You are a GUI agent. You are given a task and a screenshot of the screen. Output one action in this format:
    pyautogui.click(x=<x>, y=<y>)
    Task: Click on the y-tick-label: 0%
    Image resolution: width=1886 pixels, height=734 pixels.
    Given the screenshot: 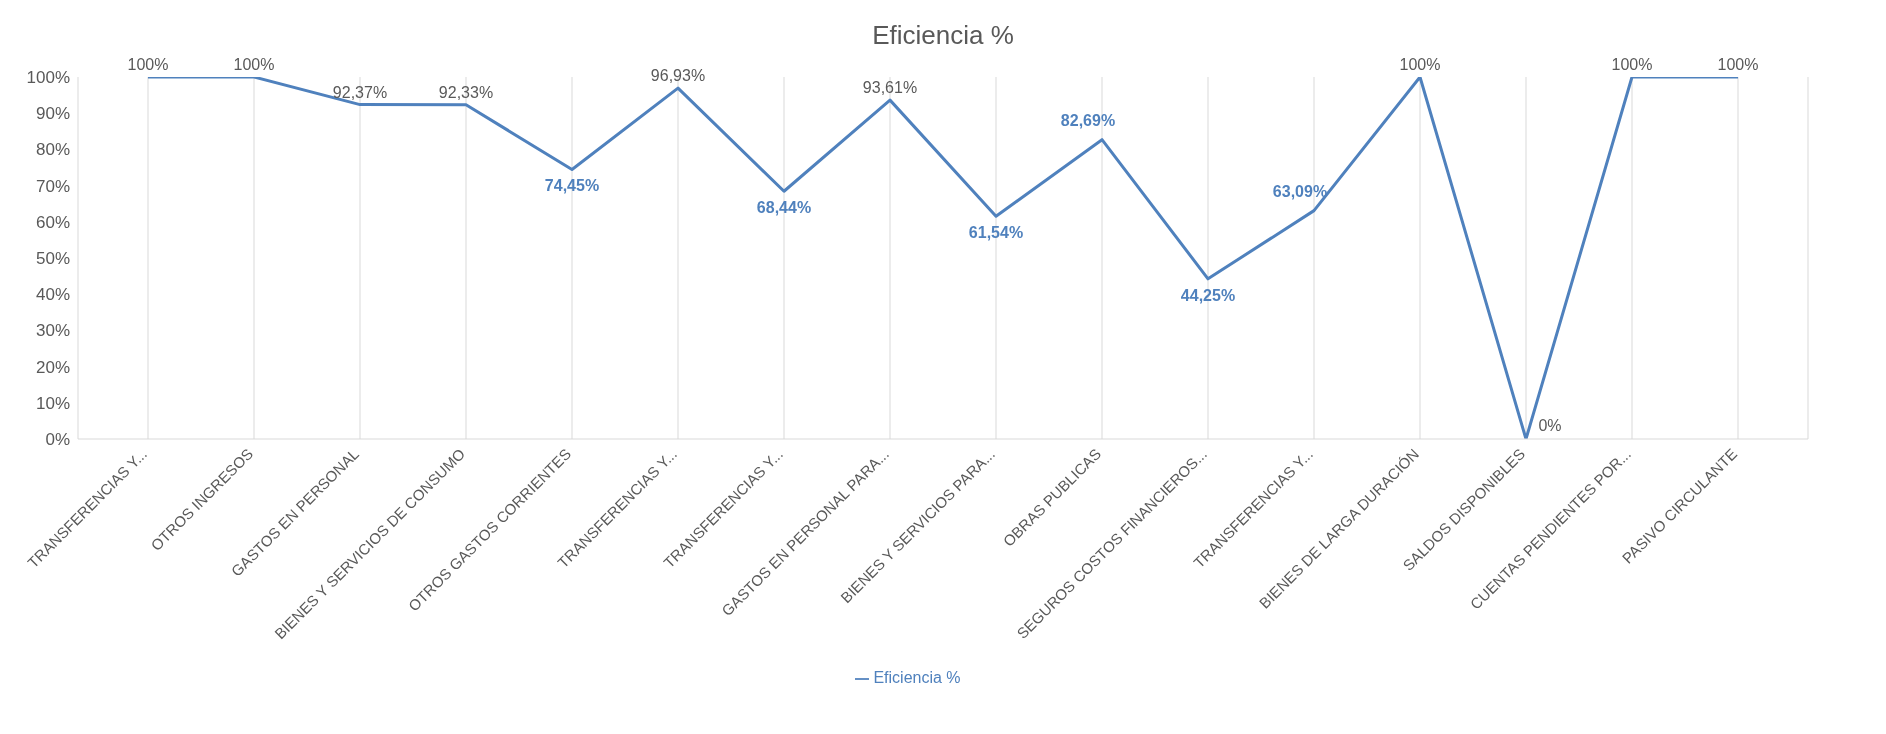 What is the action you would take?
    pyautogui.click(x=57, y=440)
    